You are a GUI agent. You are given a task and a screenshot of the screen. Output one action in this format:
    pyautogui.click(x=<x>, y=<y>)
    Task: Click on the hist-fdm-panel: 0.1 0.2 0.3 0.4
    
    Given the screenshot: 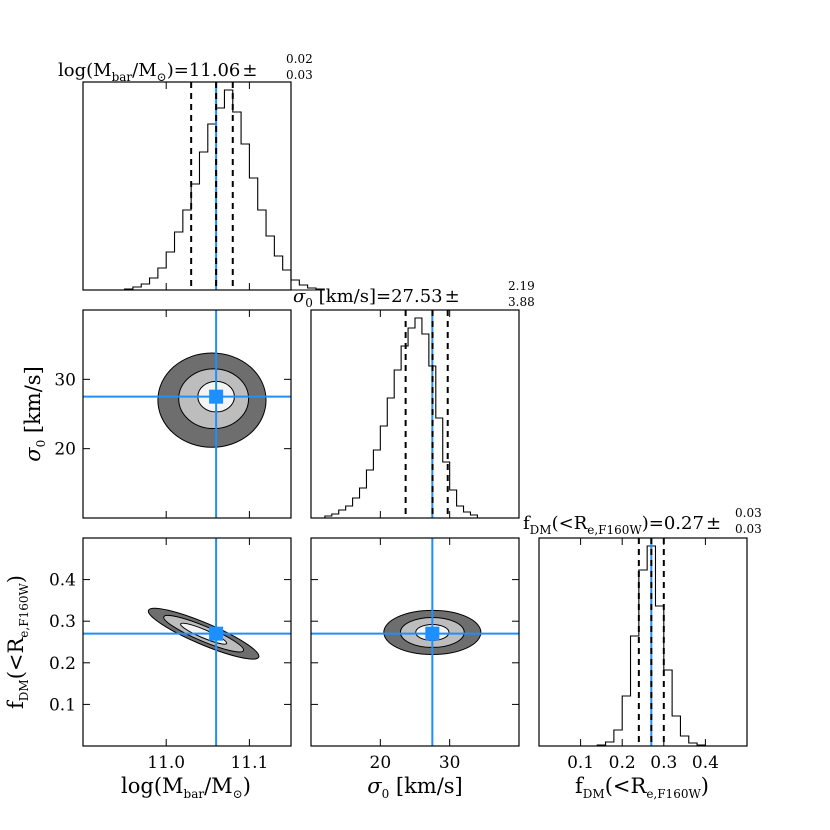 What is the action you would take?
    pyautogui.click(x=643, y=655)
    